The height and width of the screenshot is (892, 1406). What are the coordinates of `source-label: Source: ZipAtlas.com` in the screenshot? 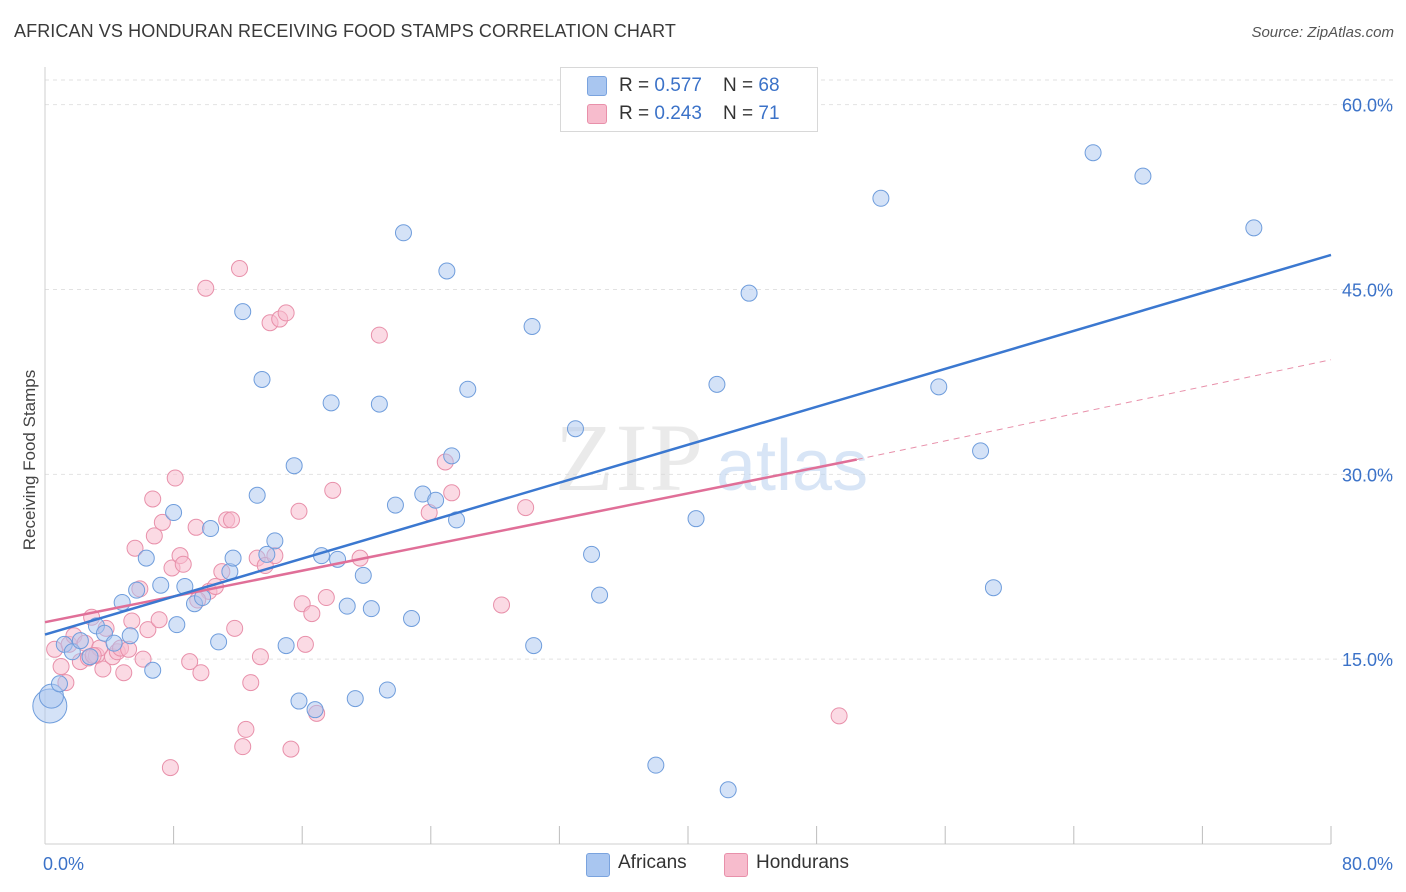 It's located at (1322, 32).